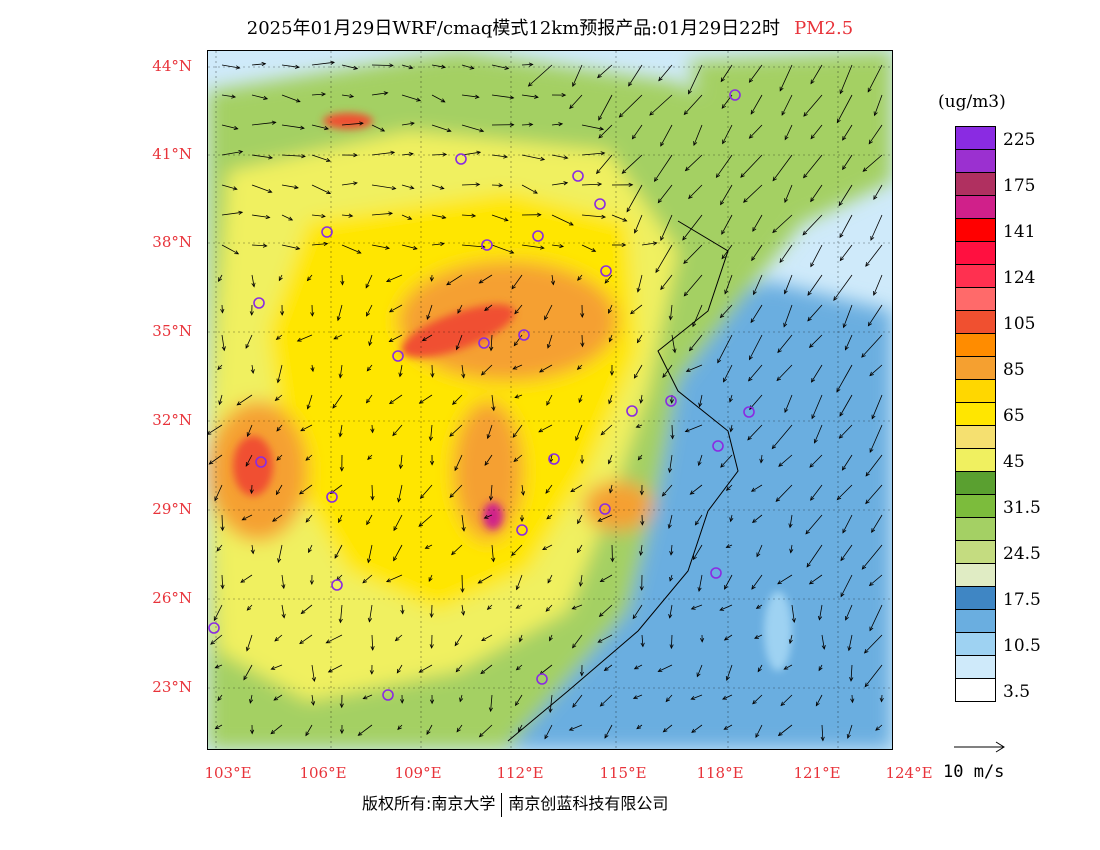  What do you see at coordinates (488, 471) in the screenshot?
I see `hotspot-hubei` at bounding box center [488, 471].